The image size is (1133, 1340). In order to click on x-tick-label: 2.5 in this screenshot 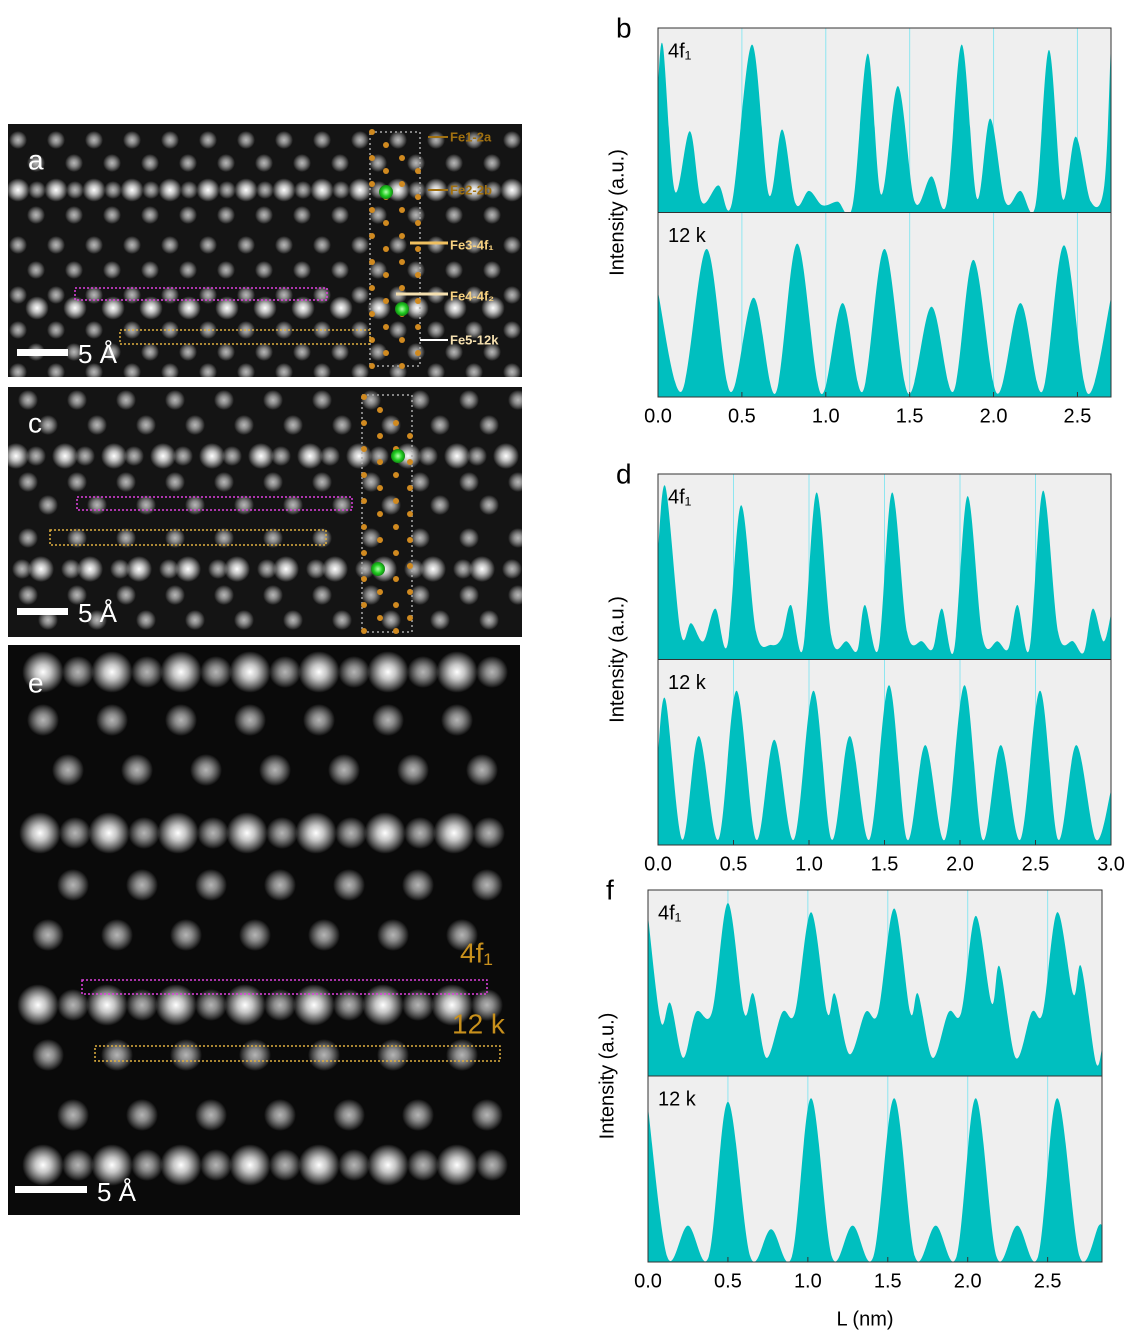, I will do `click(1036, 864)`.